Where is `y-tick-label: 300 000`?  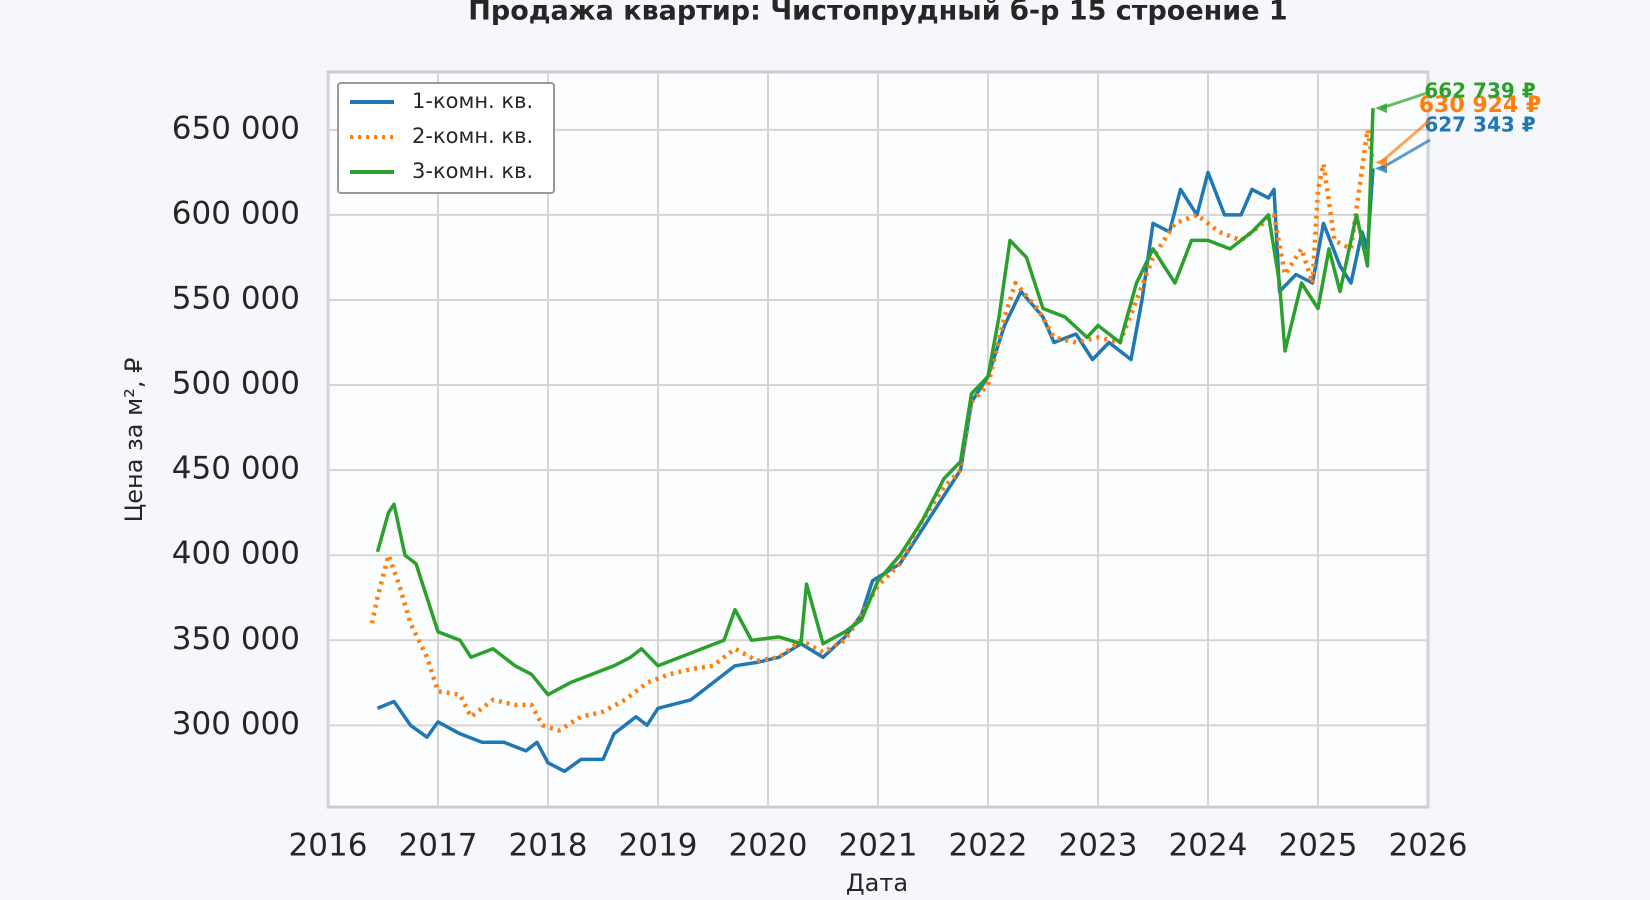 y-tick-label: 300 000 is located at coordinates (236, 724).